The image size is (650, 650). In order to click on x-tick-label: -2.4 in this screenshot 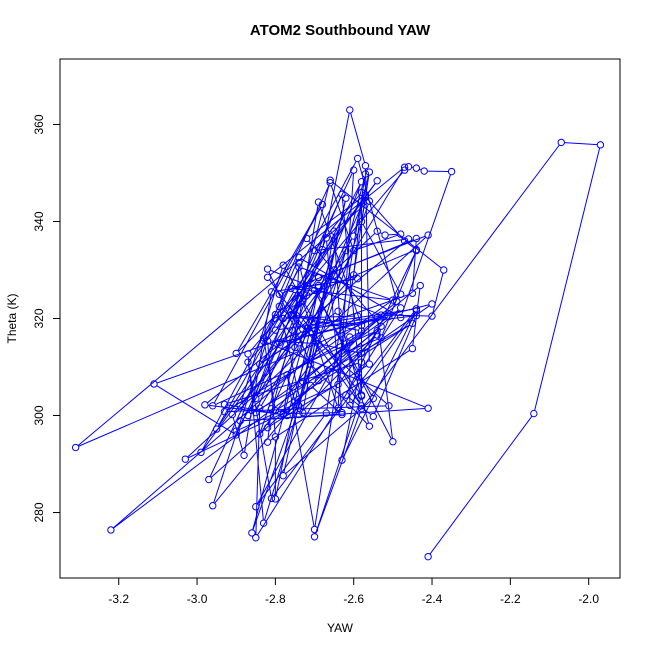, I will do `click(432, 599)`.